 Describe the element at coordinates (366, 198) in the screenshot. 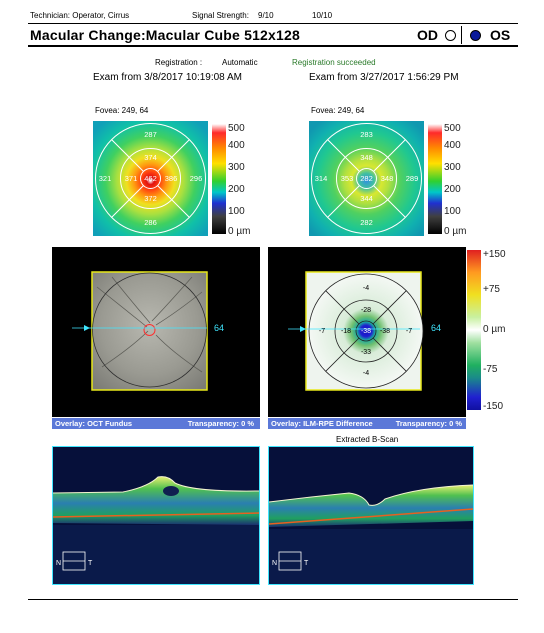

I see `exam-2-inner-bottom-value: 344` at that location.